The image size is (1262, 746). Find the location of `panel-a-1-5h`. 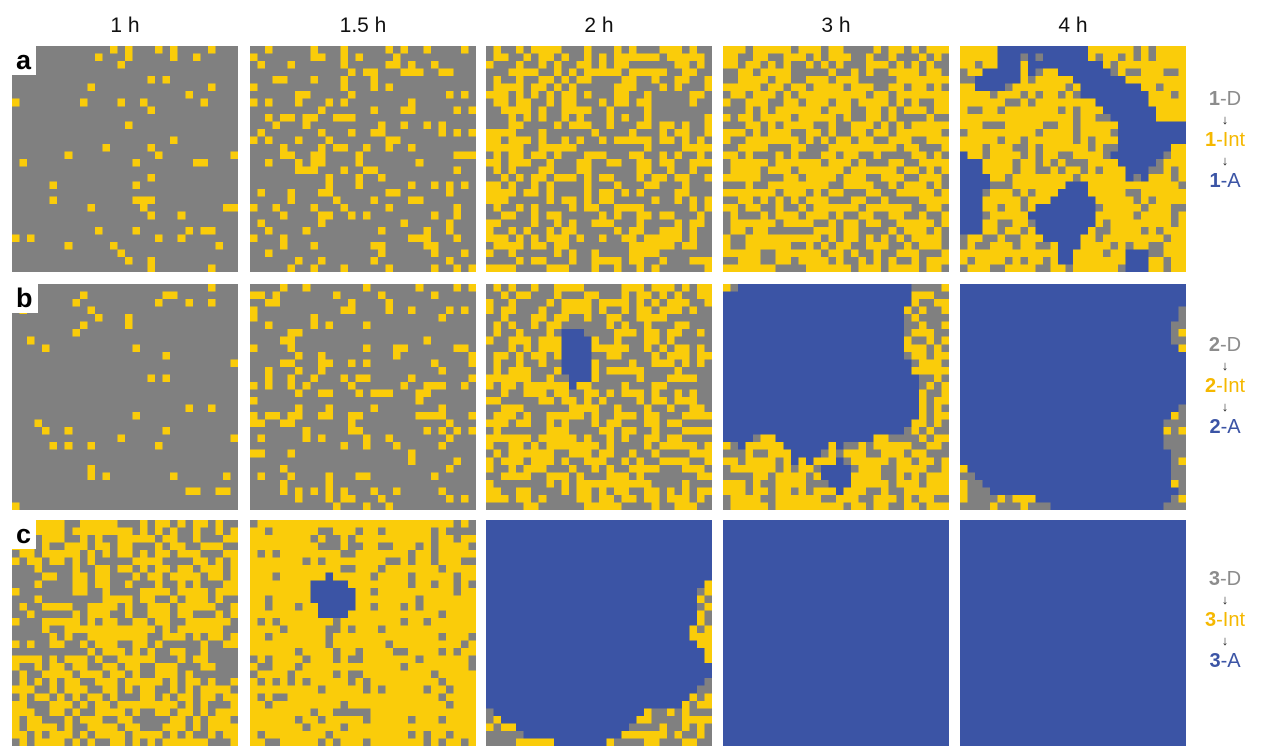

panel-a-1-5h is located at coordinates (363, 159).